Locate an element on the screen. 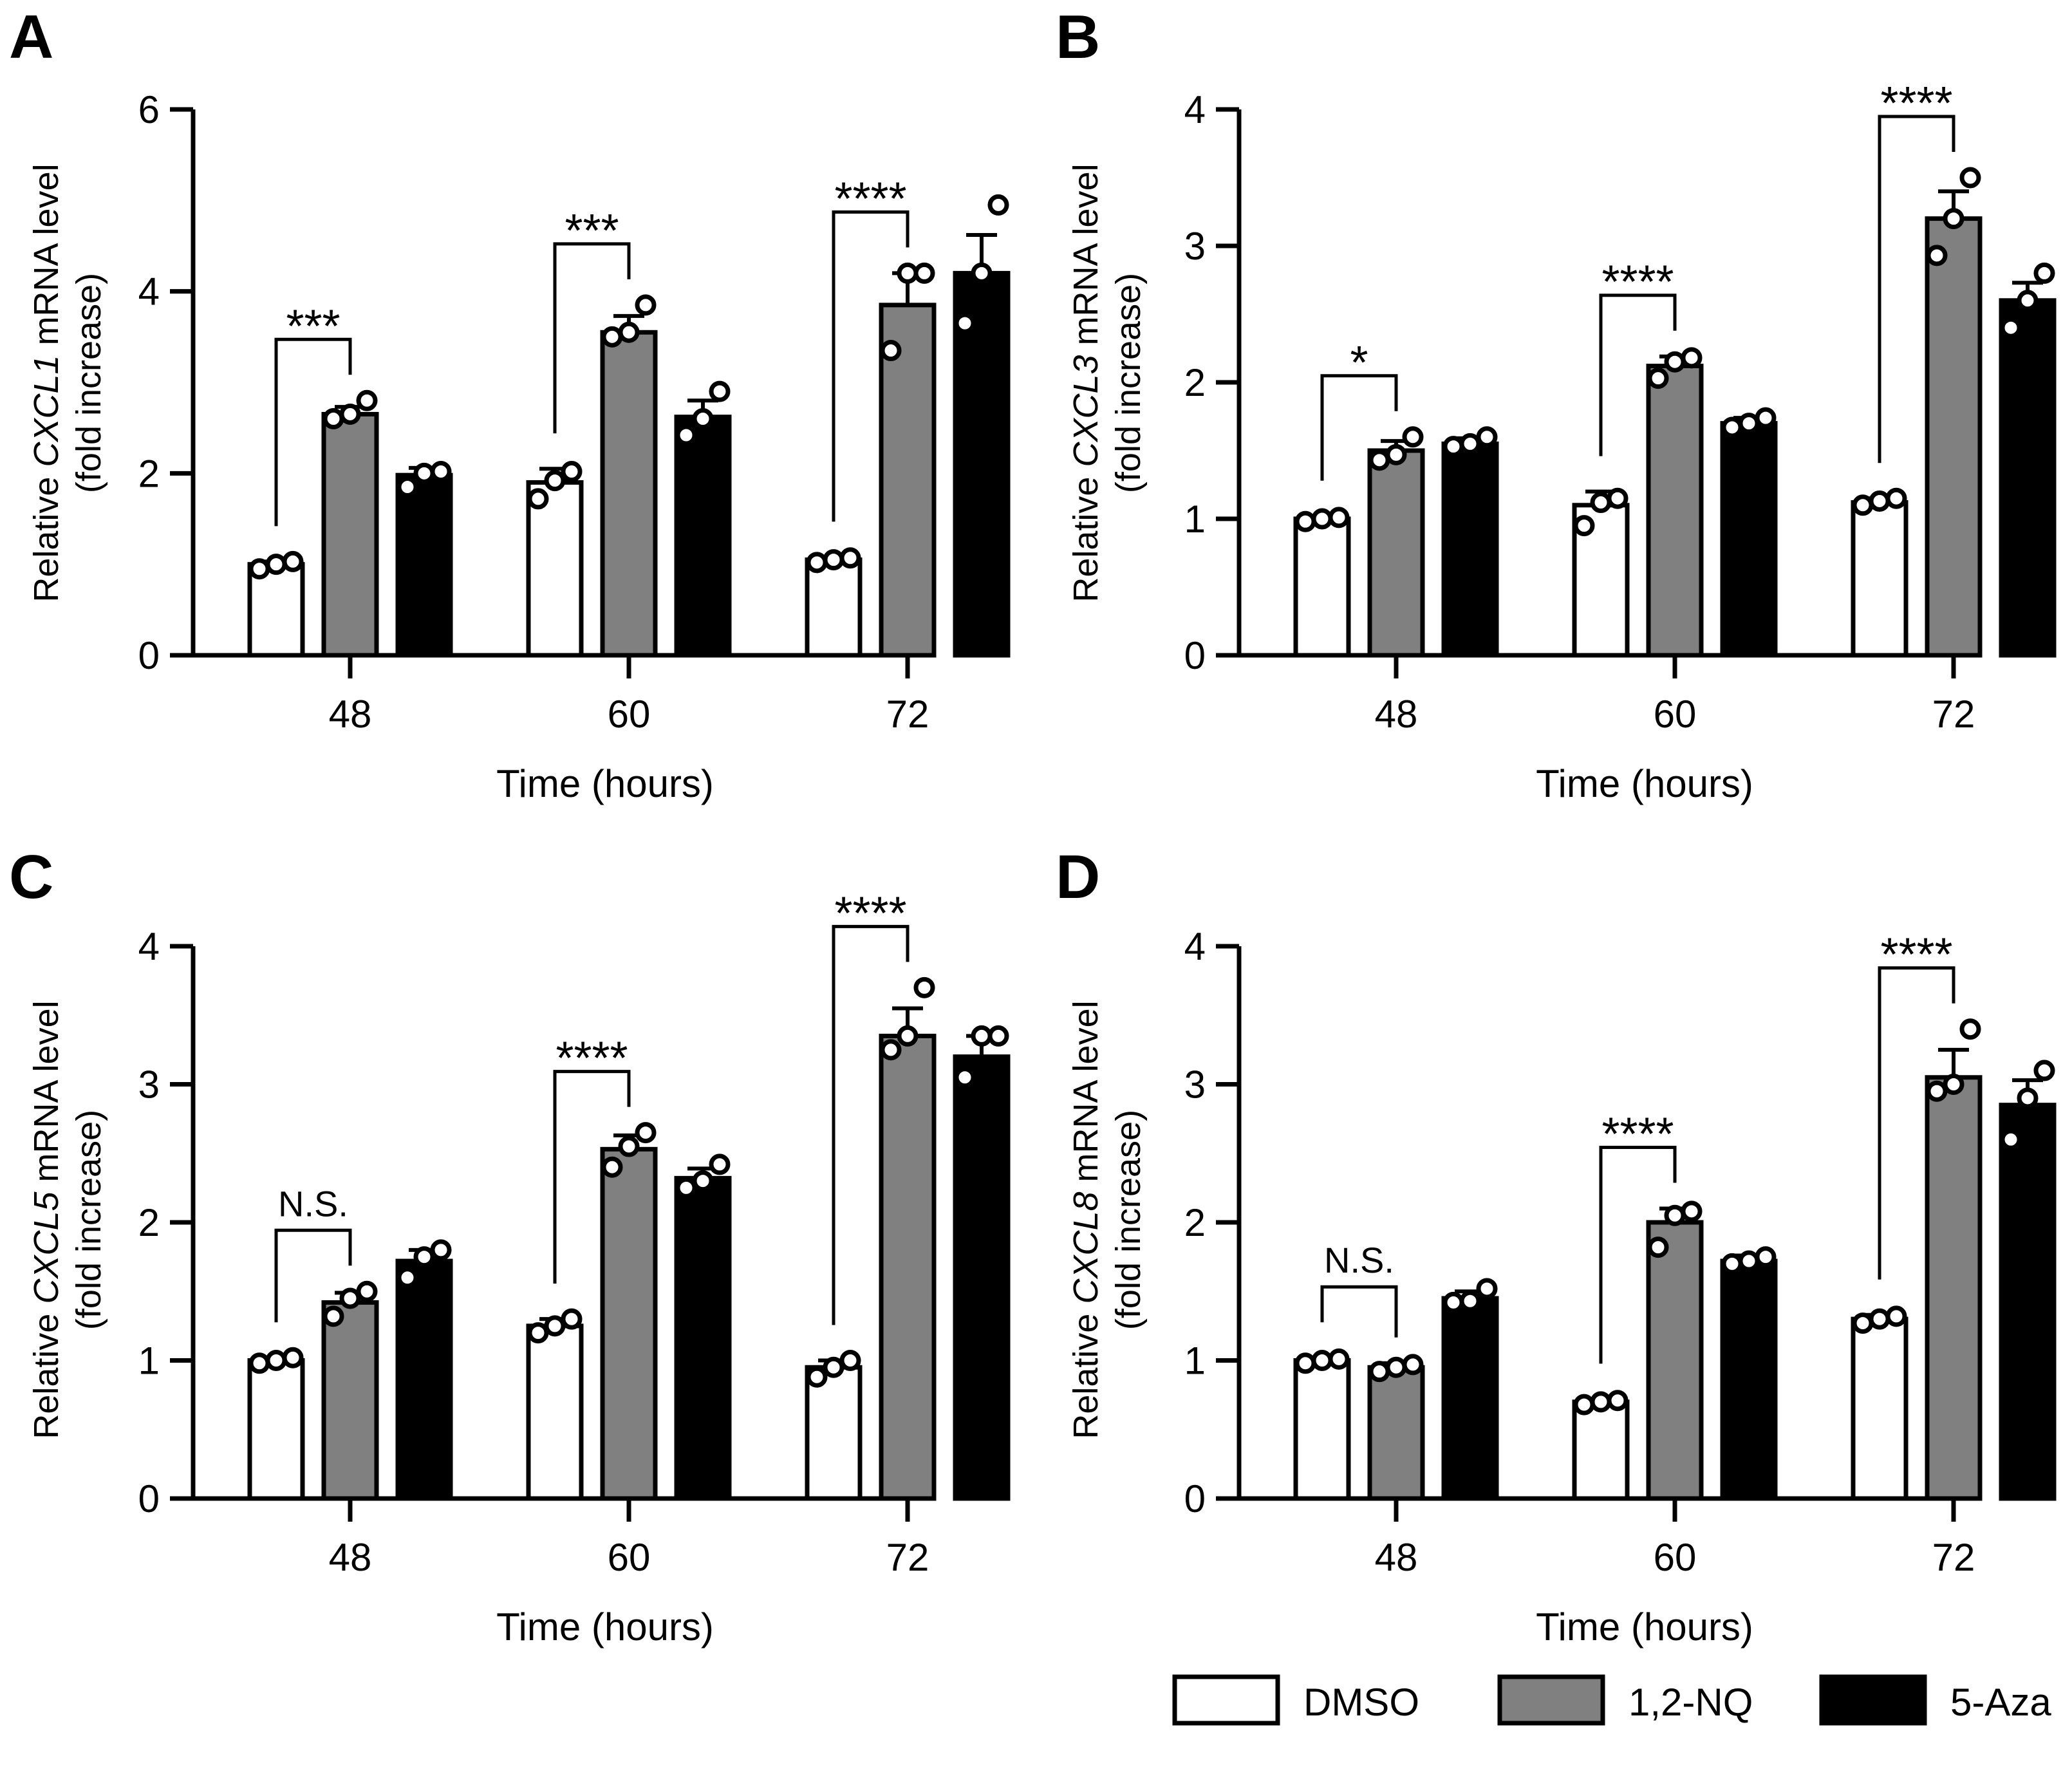 The height and width of the screenshot is (1765, 2072). panel-letter: A is located at coordinates (31, 37).